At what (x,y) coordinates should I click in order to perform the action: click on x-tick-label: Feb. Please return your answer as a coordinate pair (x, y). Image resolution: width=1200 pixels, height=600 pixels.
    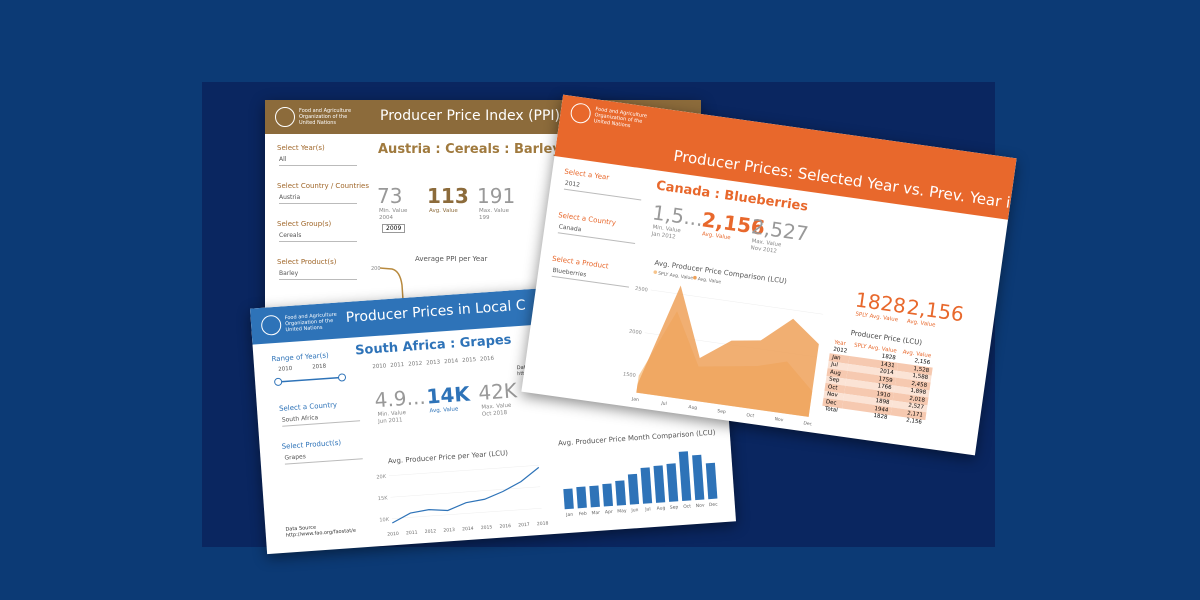
    Looking at the image, I should click on (583, 514).